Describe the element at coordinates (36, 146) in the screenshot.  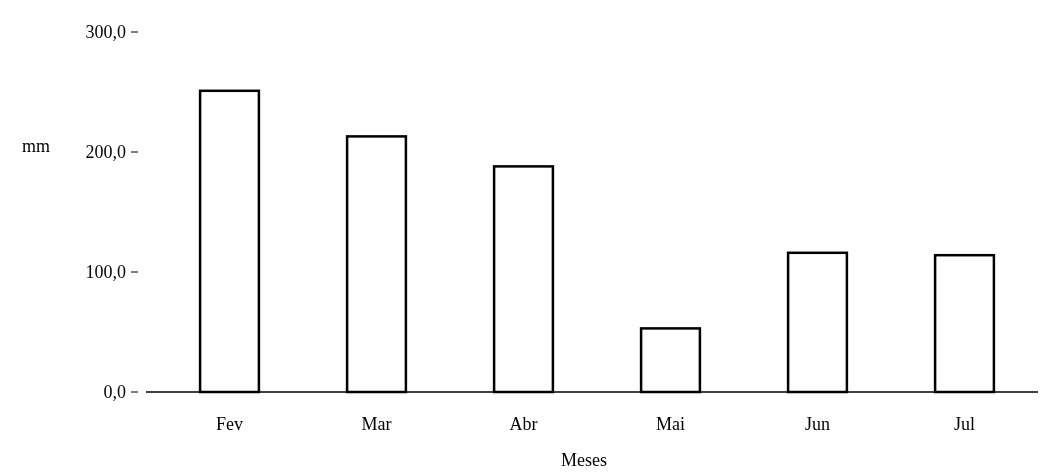
I see `y-axis-title: mm` at that location.